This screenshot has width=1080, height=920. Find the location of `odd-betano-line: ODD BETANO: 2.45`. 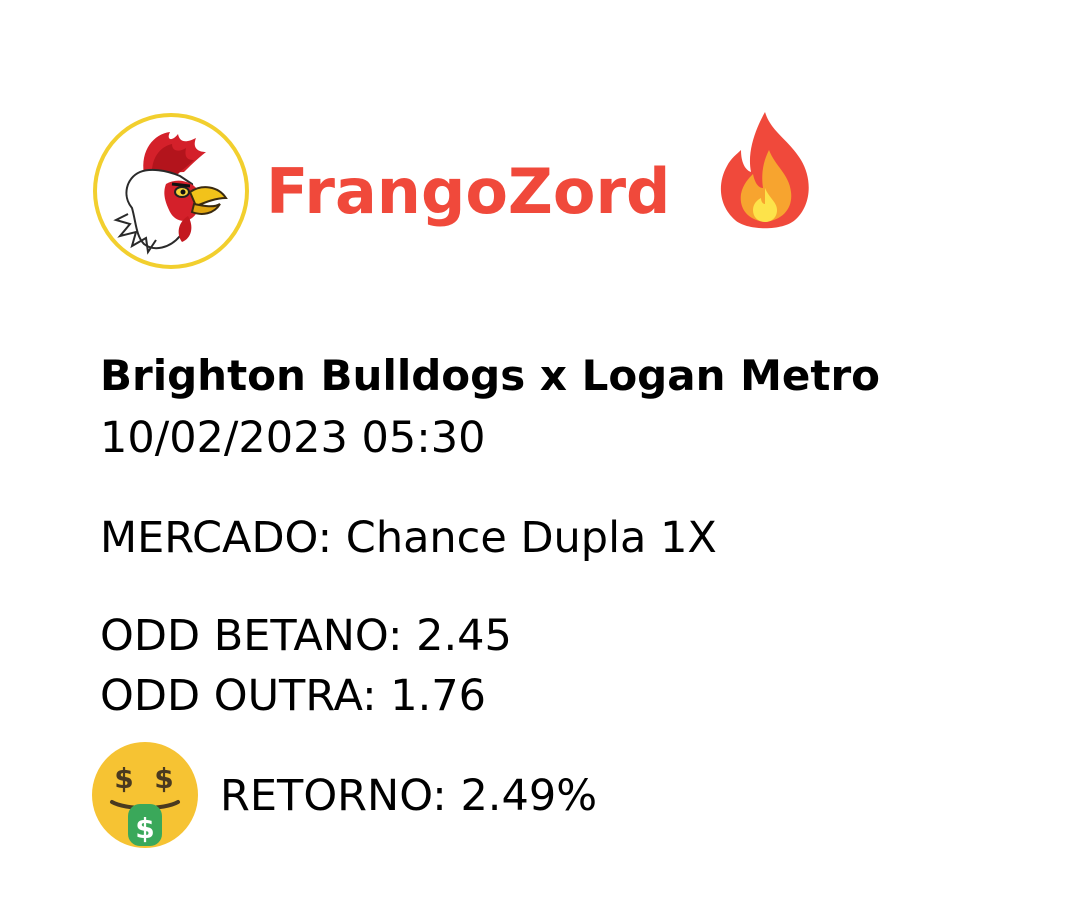

odd-betano-line: ODD BETANO: 2.45 is located at coordinates (306, 636).